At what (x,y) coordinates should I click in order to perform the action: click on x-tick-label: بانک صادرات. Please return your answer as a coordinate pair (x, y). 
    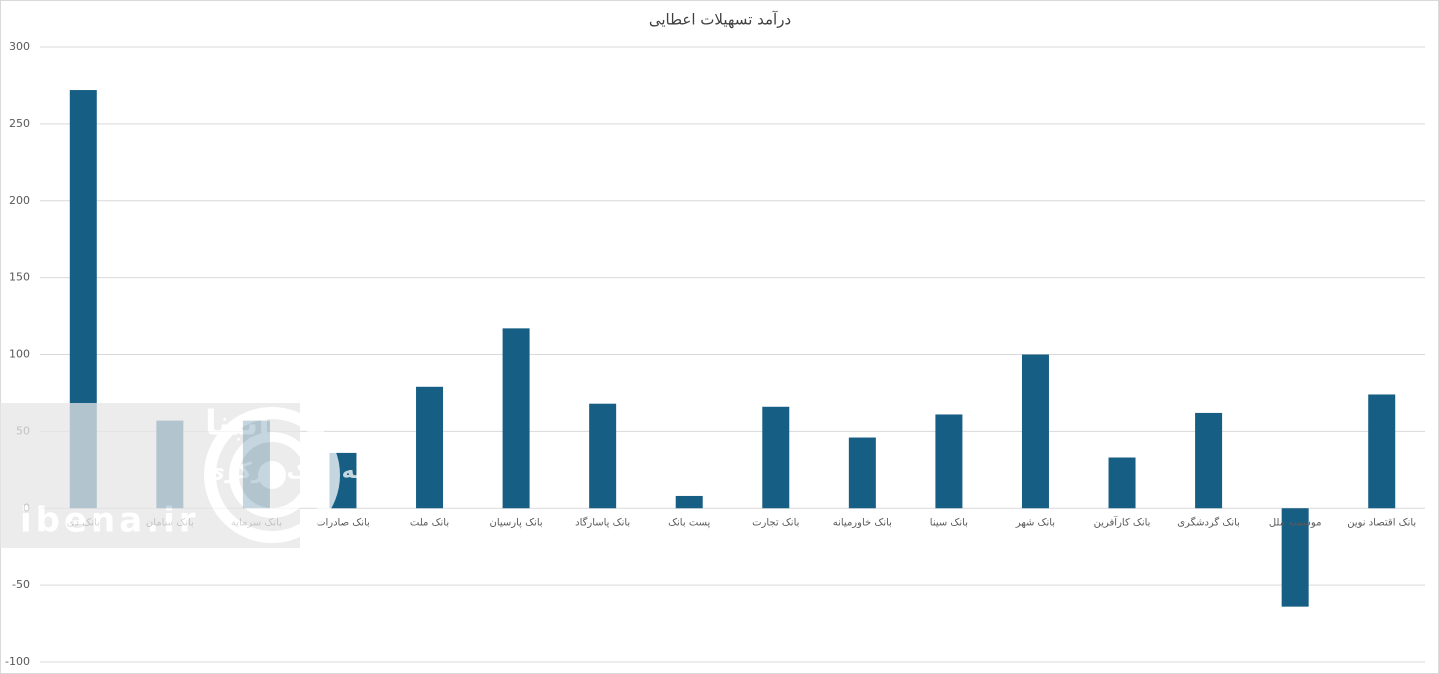
    Looking at the image, I should click on (343, 522).